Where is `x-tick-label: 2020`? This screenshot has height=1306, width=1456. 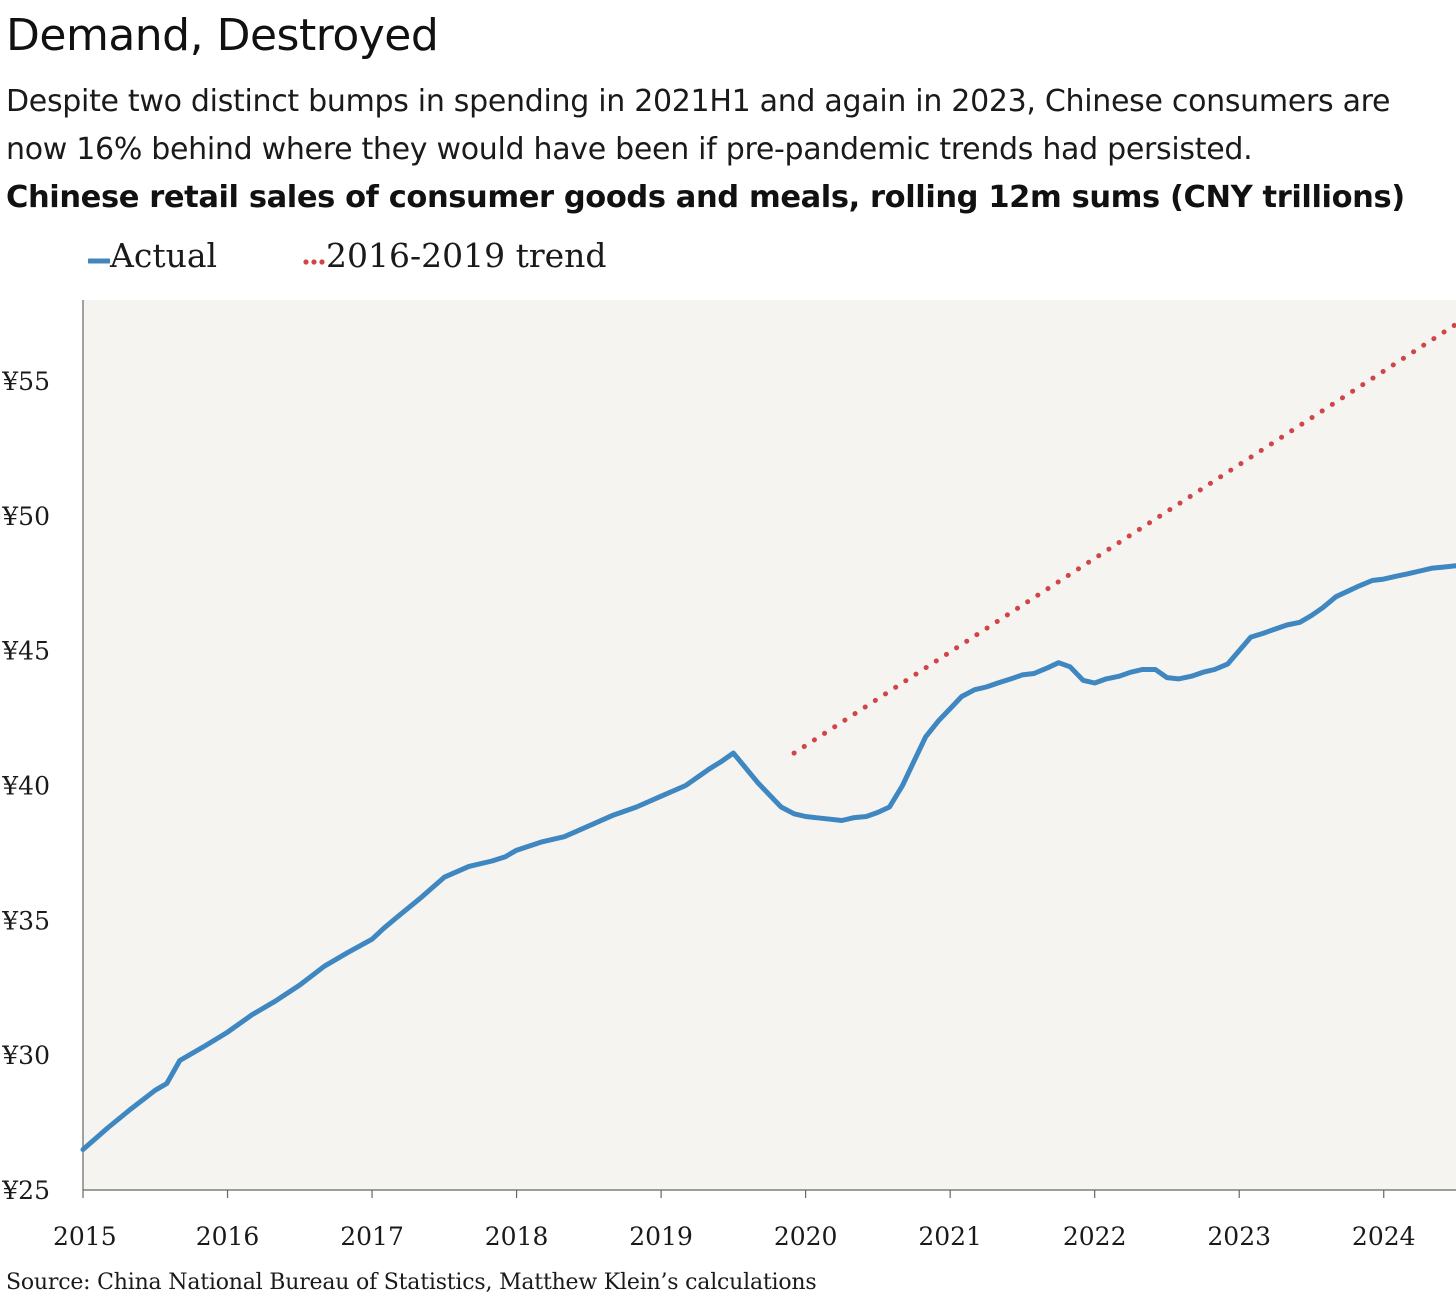 x-tick-label: 2020 is located at coordinates (806, 1236).